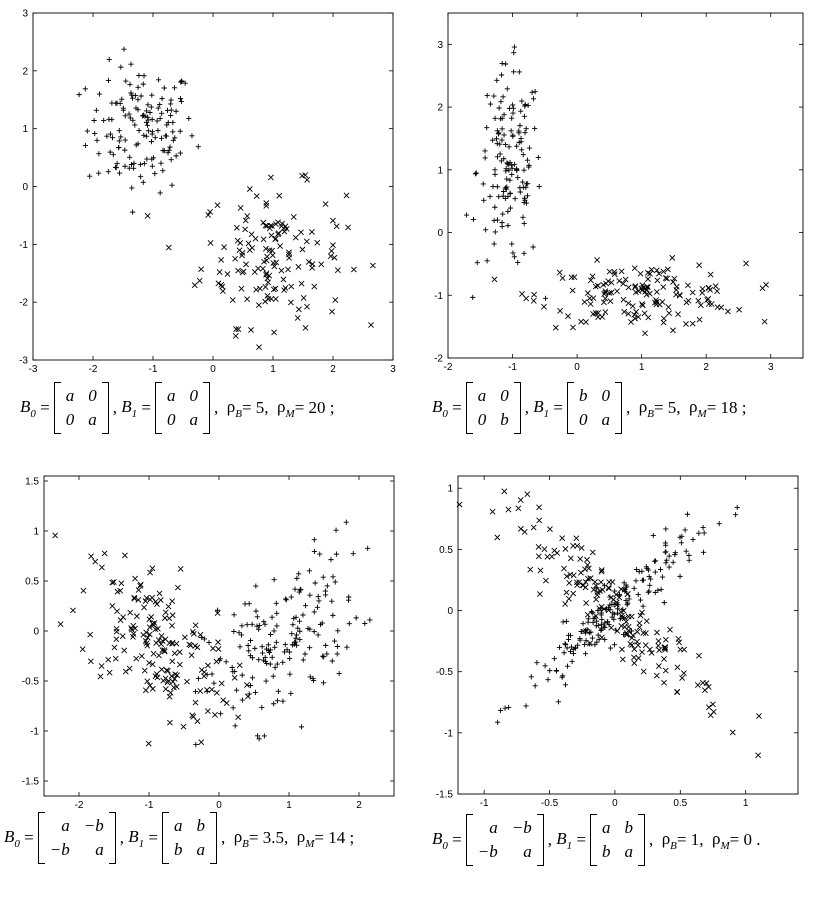  What do you see at coordinates (70, 419) in the screenshot?
I see `b0-matrix-cell-2: 0` at bounding box center [70, 419].